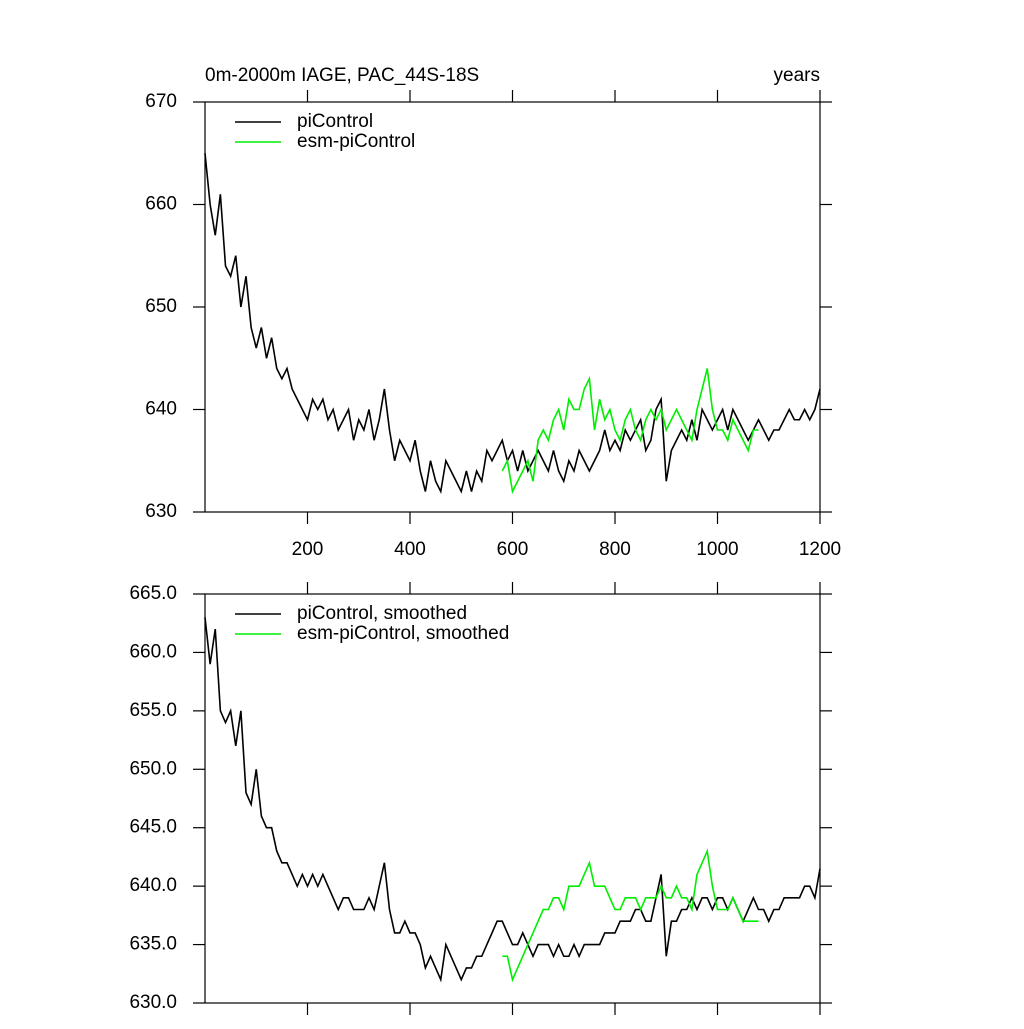 This screenshot has height=1029, width=1024. What do you see at coordinates (335, 121) in the screenshot?
I see `legend-label: piControl` at bounding box center [335, 121].